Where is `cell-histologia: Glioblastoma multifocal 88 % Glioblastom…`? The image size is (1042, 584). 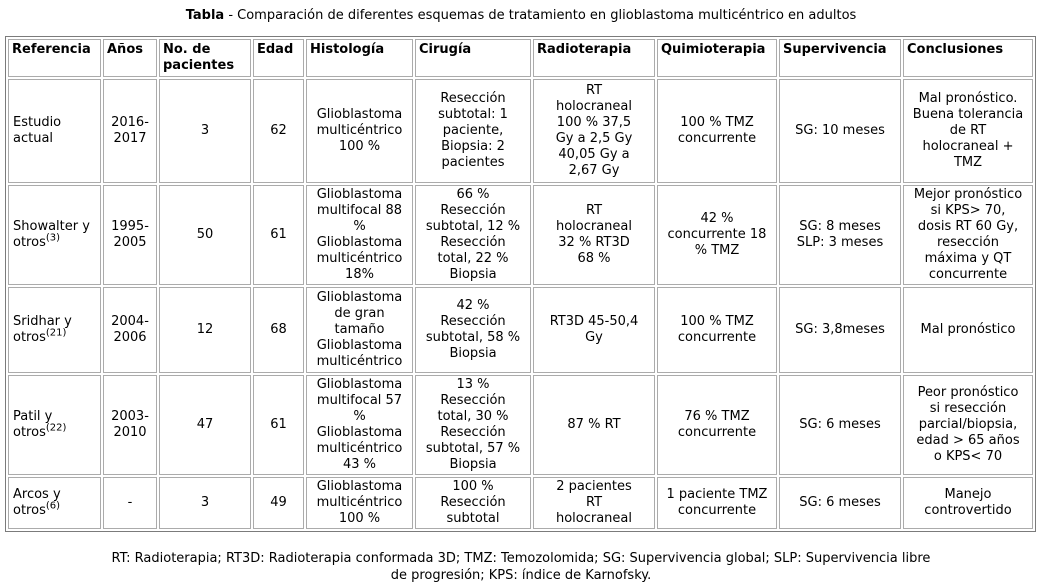
cell-histologia: Glioblastoma multifocal 88 % Glioblastom… is located at coordinates (359, 235).